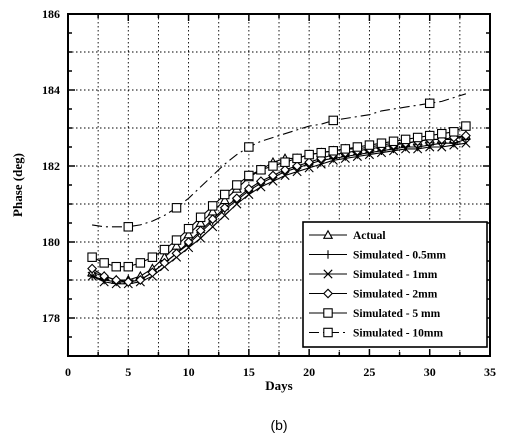  Describe the element at coordinates (51, 242) in the screenshot. I see `y-tick-label: 180` at that location.